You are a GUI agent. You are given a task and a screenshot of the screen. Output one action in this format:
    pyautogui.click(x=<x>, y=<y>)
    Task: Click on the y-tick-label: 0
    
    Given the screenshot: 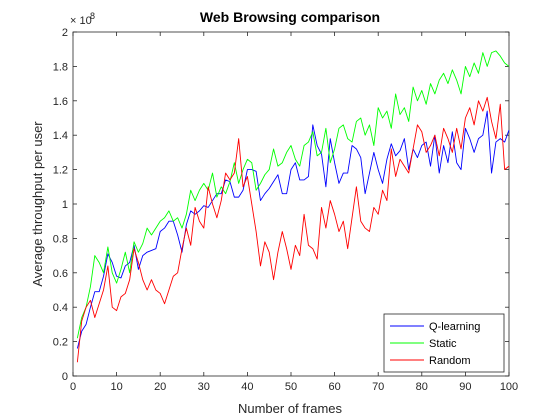 What is the action you would take?
    pyautogui.click(x=65, y=377)
    